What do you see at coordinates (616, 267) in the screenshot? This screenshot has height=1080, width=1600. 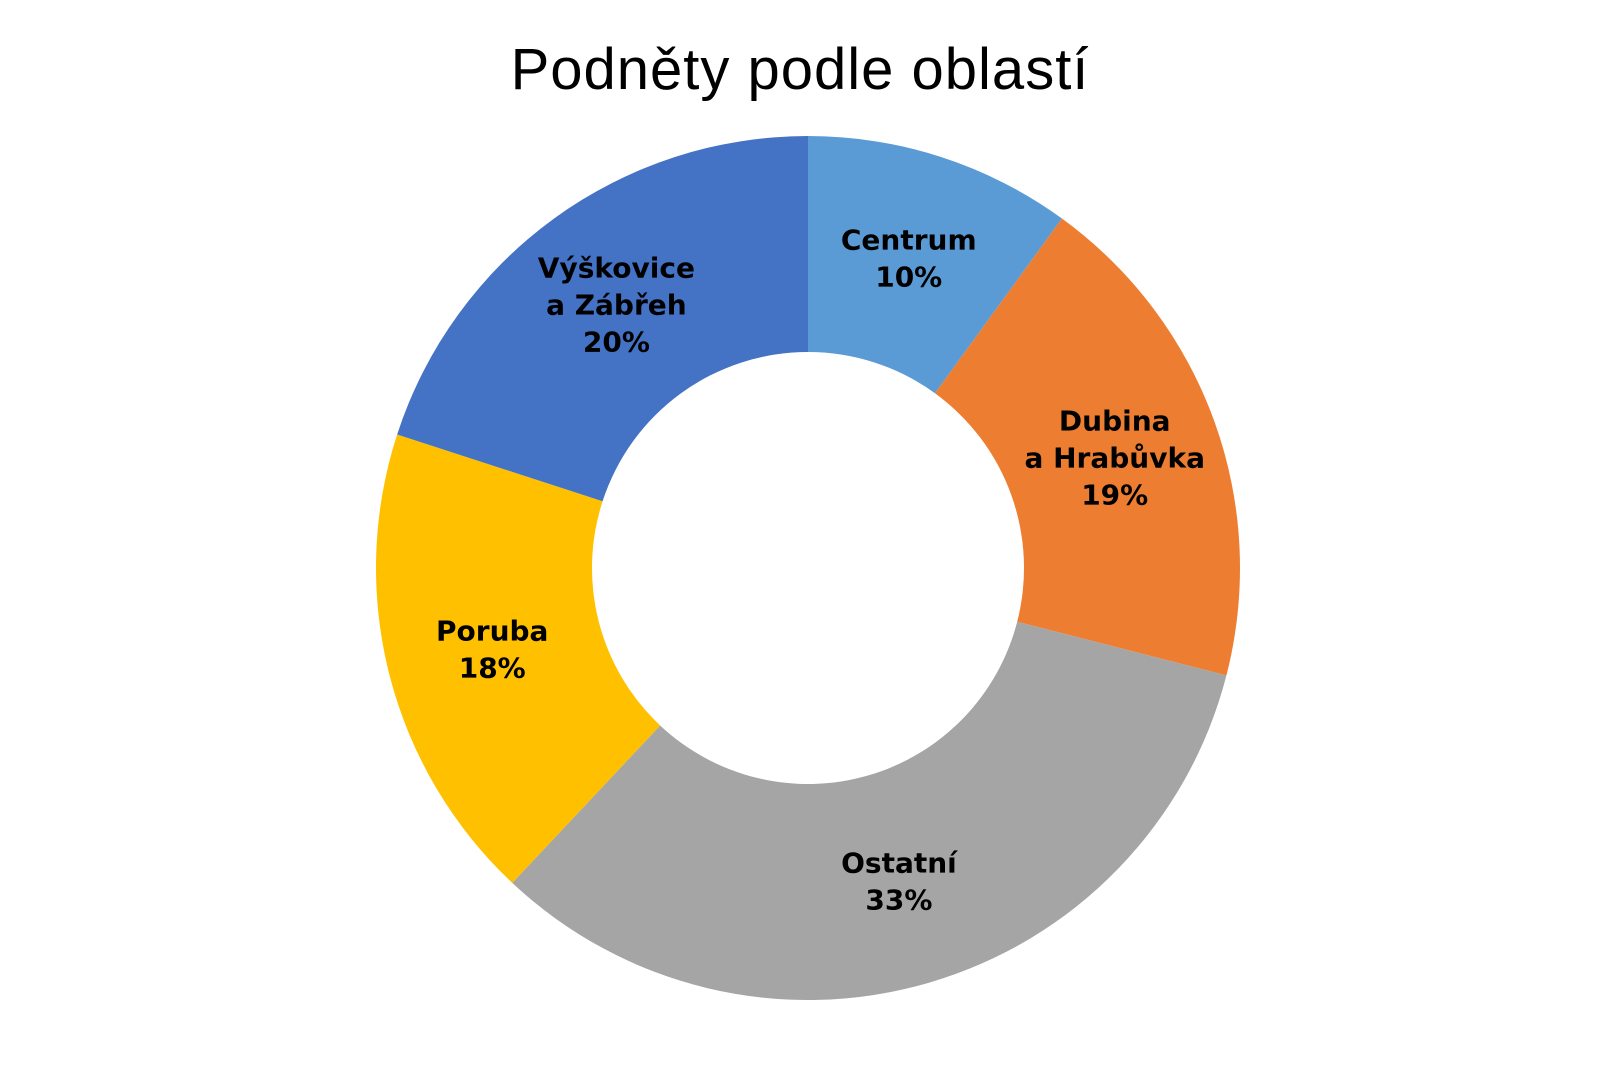 I see `slice-category-label: Výškovice` at bounding box center [616, 267].